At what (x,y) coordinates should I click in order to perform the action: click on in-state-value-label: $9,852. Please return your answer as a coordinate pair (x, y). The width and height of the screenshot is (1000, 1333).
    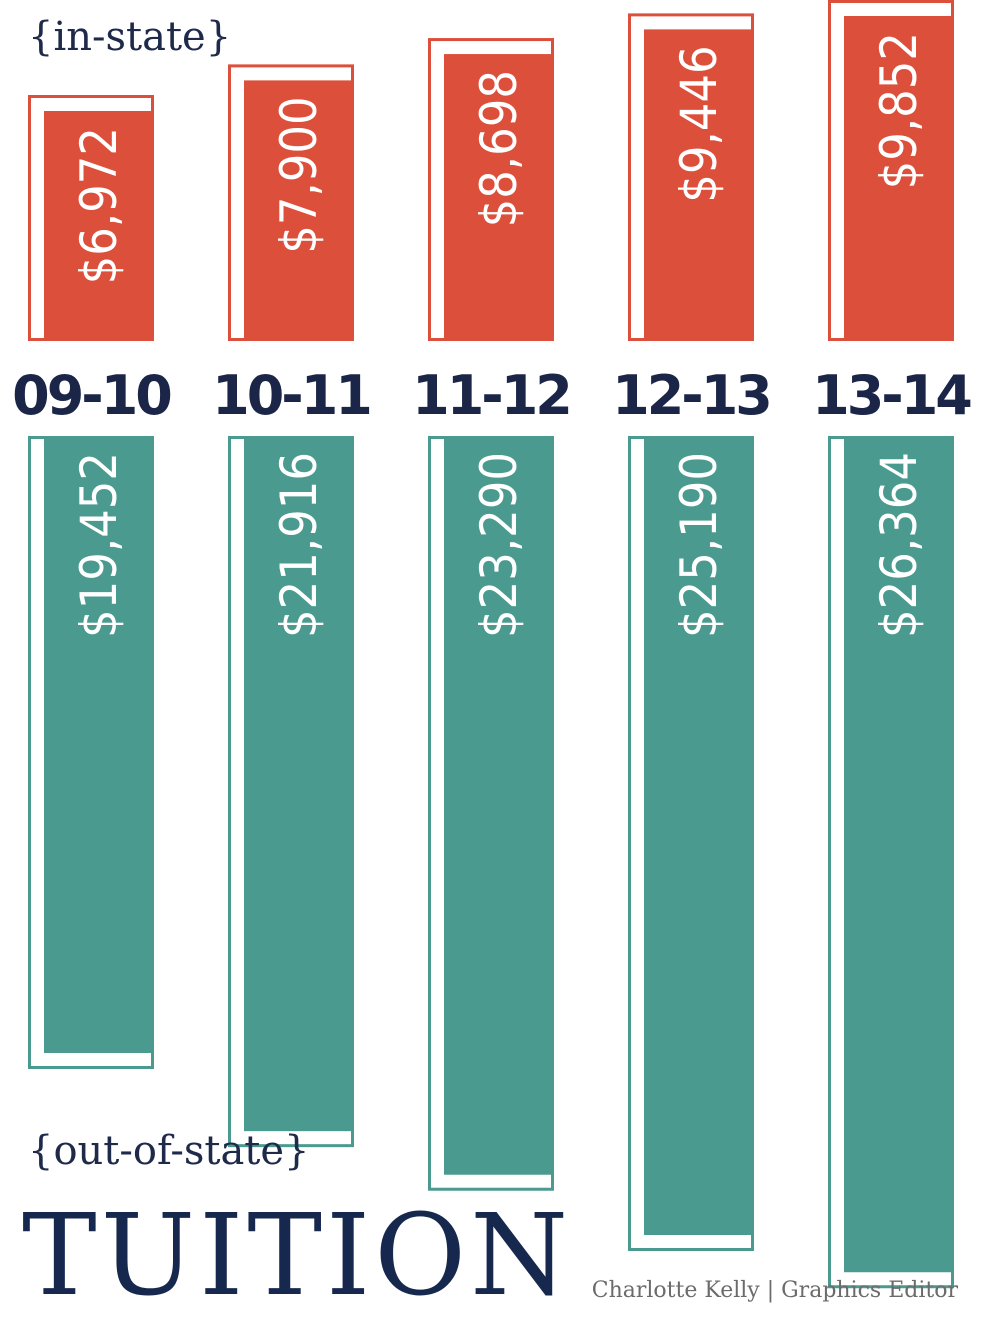
    Looking at the image, I should click on (899, 110).